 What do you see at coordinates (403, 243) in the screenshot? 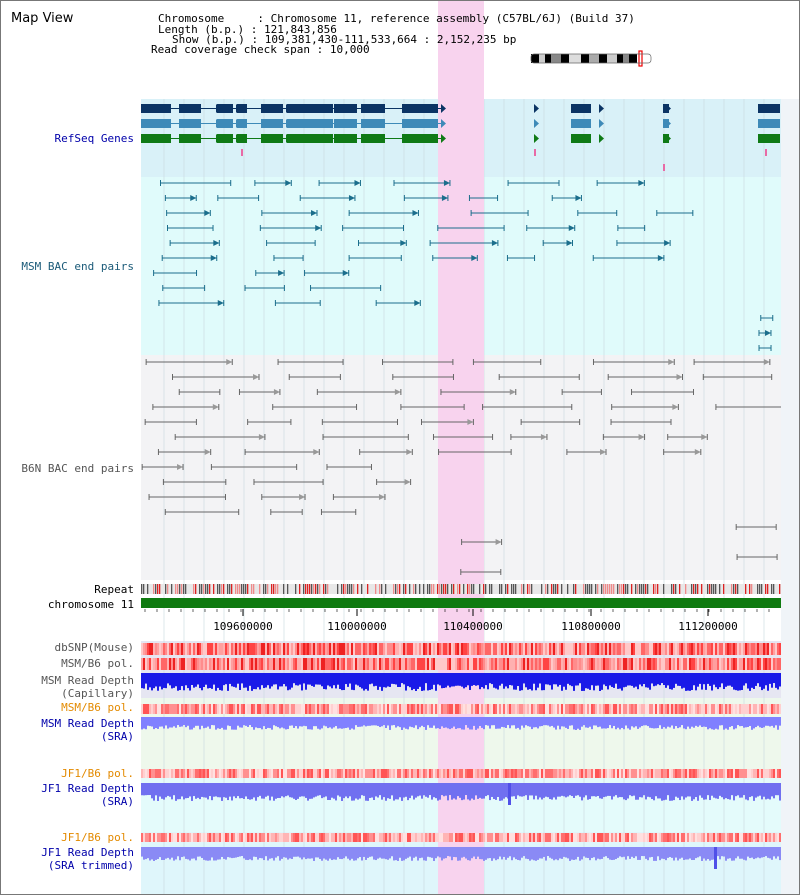
I see `msm-bac-arrow` at bounding box center [403, 243].